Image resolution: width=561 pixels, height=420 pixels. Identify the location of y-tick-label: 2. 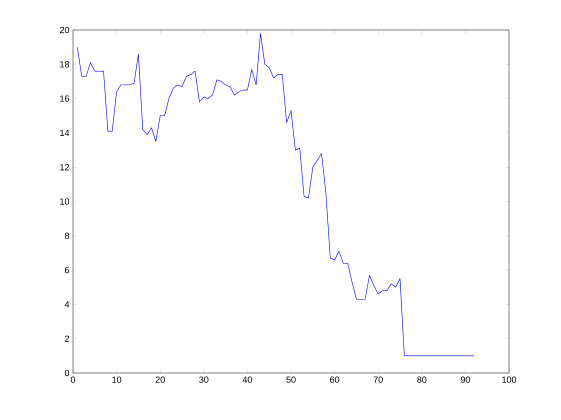
(67, 339).